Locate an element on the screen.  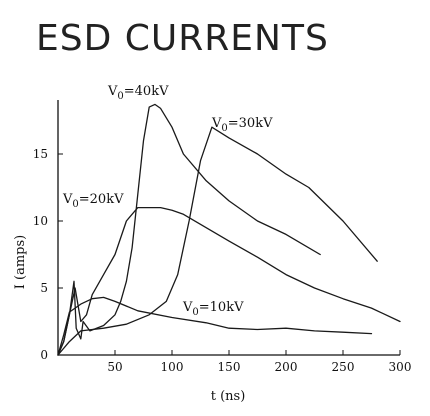
y-tick-label: 0 is located at coordinates (44, 355).